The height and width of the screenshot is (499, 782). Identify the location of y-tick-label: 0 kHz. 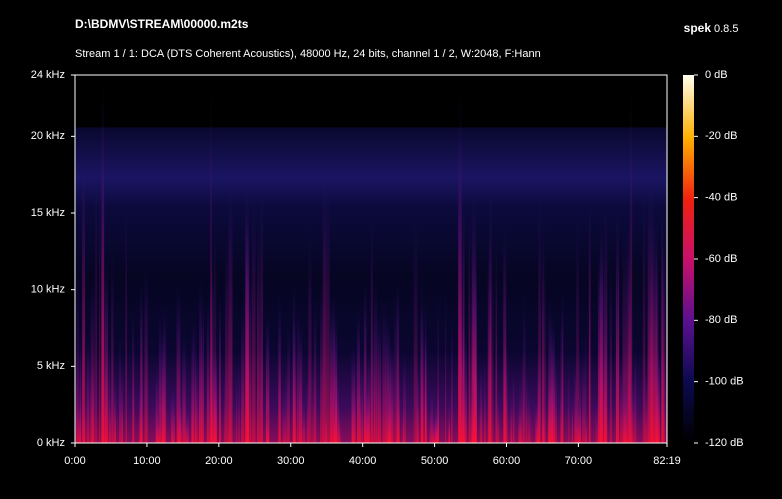
(51, 443).